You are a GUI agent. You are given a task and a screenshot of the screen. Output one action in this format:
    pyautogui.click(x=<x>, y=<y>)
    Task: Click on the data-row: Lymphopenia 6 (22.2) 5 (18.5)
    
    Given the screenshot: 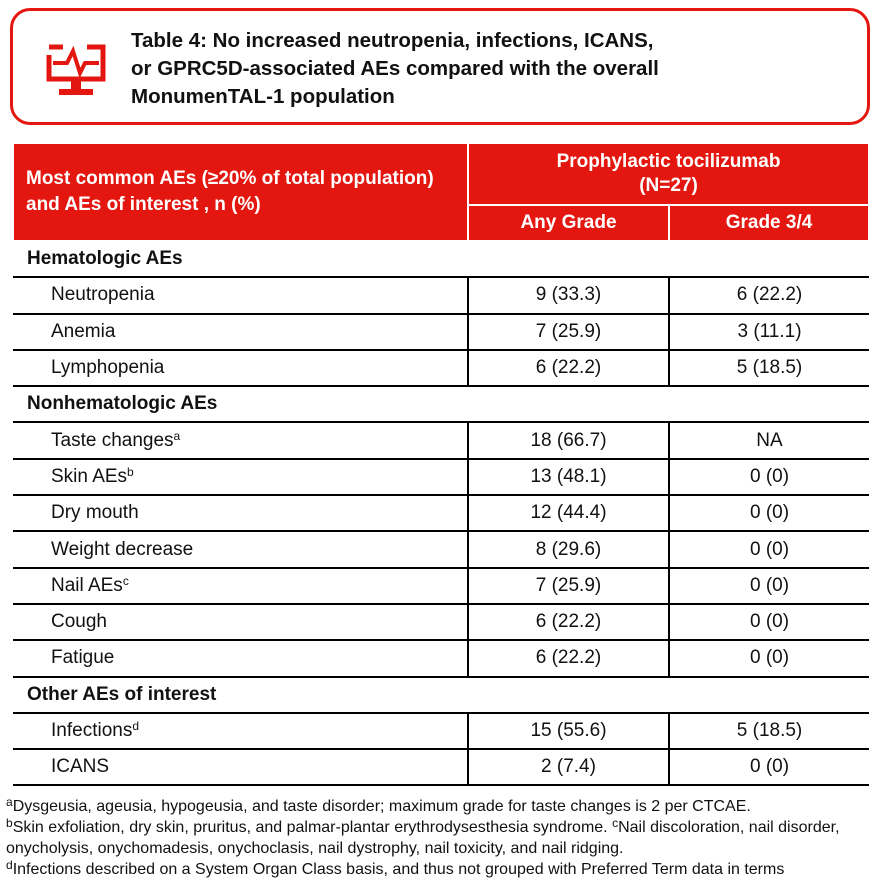 What is the action you would take?
    pyautogui.click(x=441, y=368)
    